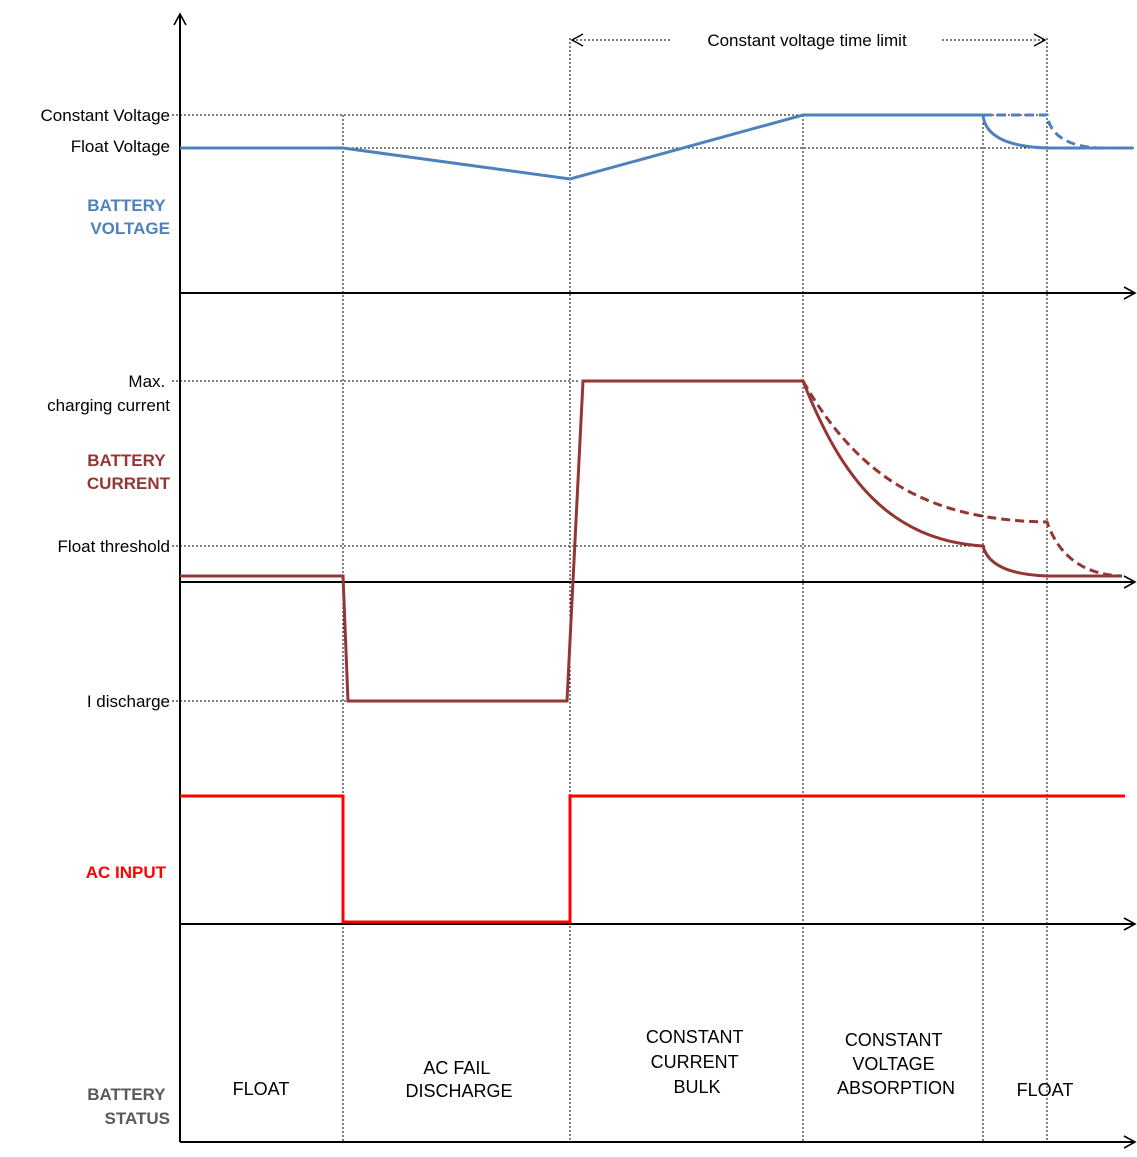 The width and height of the screenshot is (1137, 1157). I want to click on battery-status-caption-line1: BATTERY, so click(126, 1094).